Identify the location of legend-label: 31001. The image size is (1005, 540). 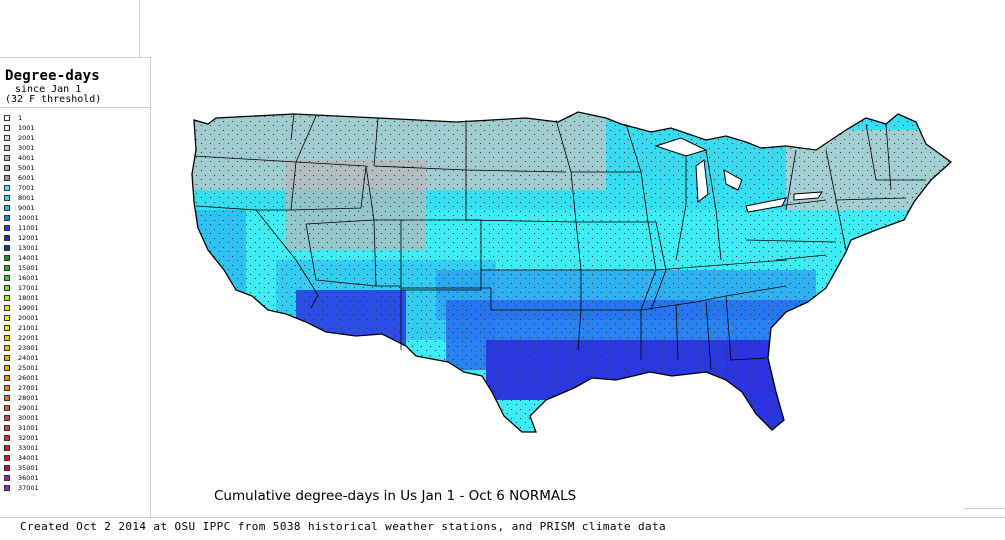
(28, 428).